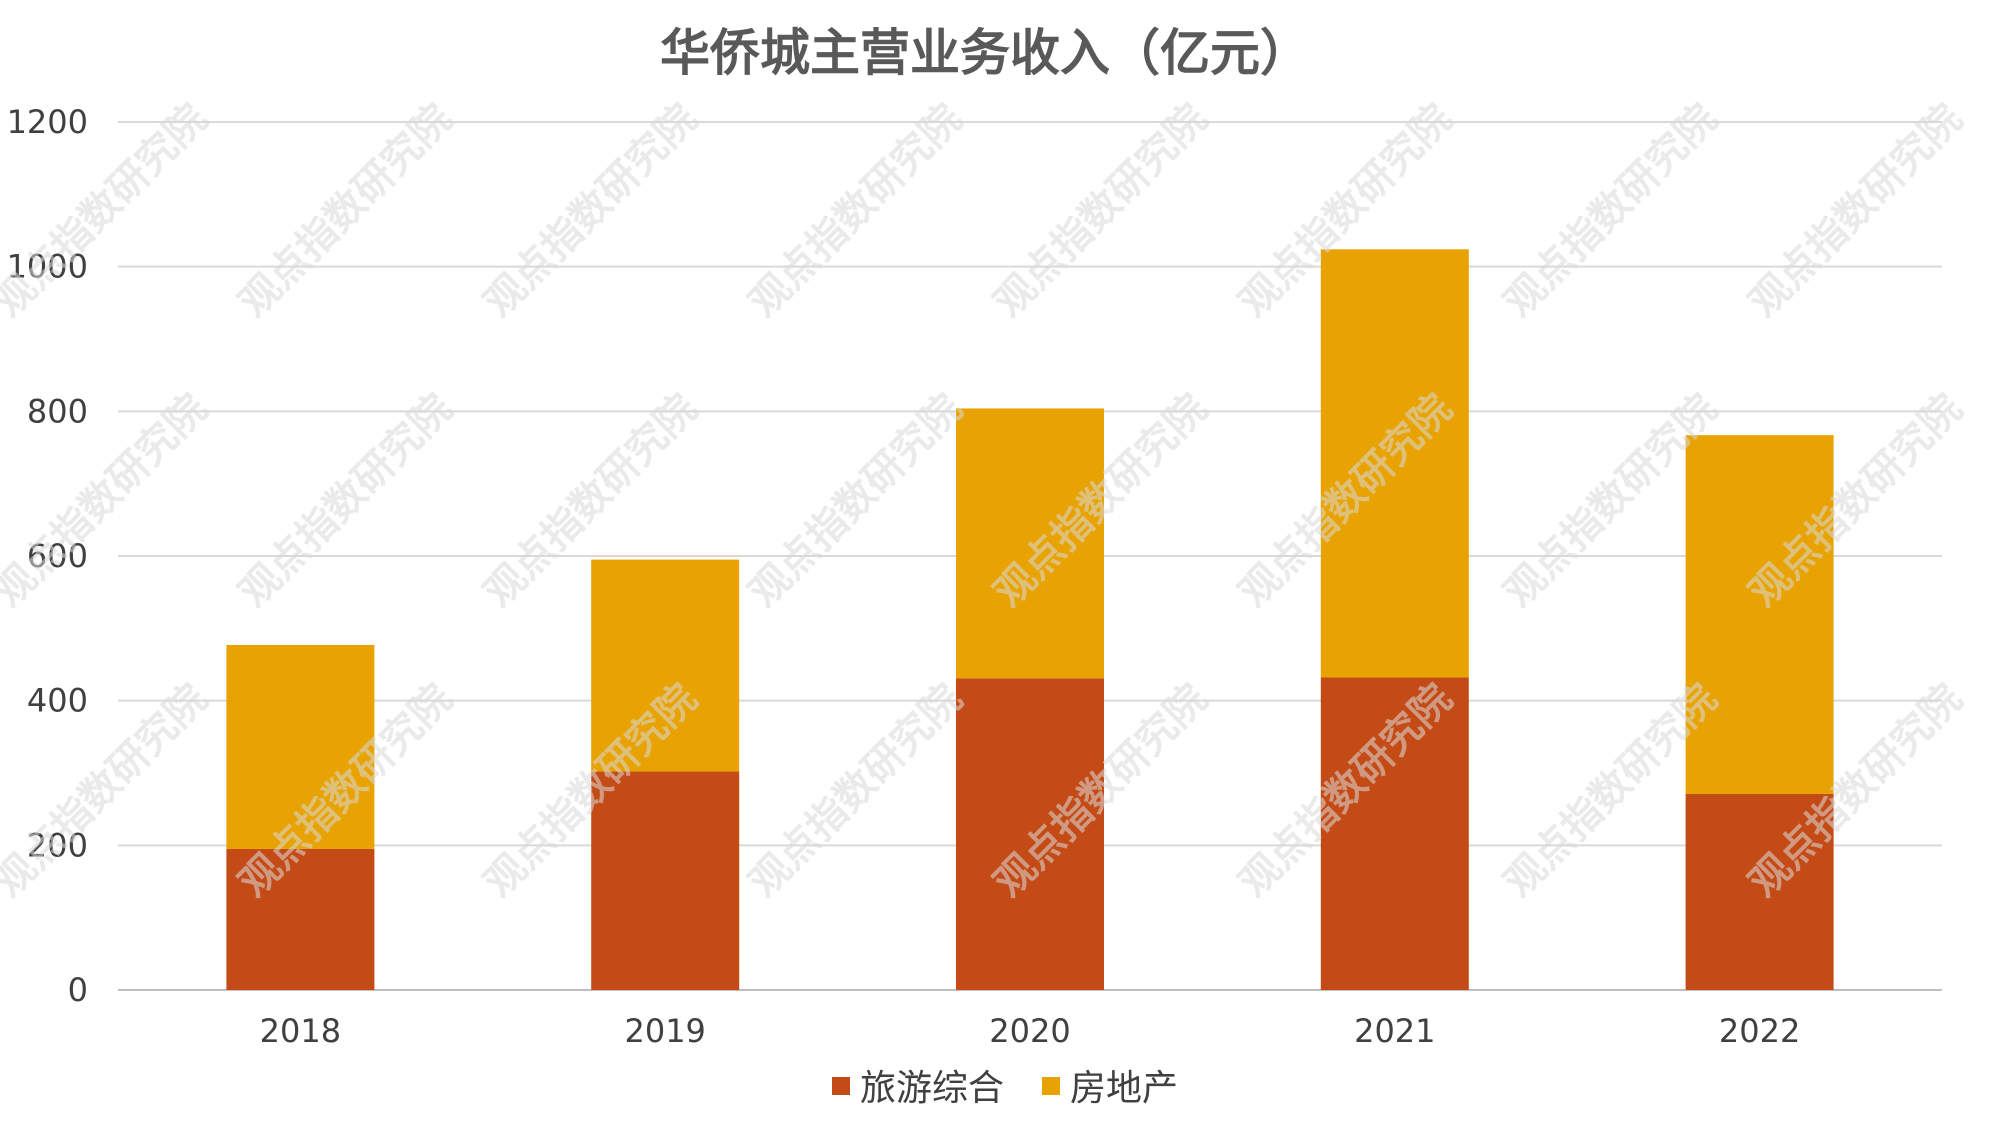 This screenshot has width=2000, height=1125. What do you see at coordinates (57, 556) in the screenshot?
I see `y-tick-label: 600` at bounding box center [57, 556].